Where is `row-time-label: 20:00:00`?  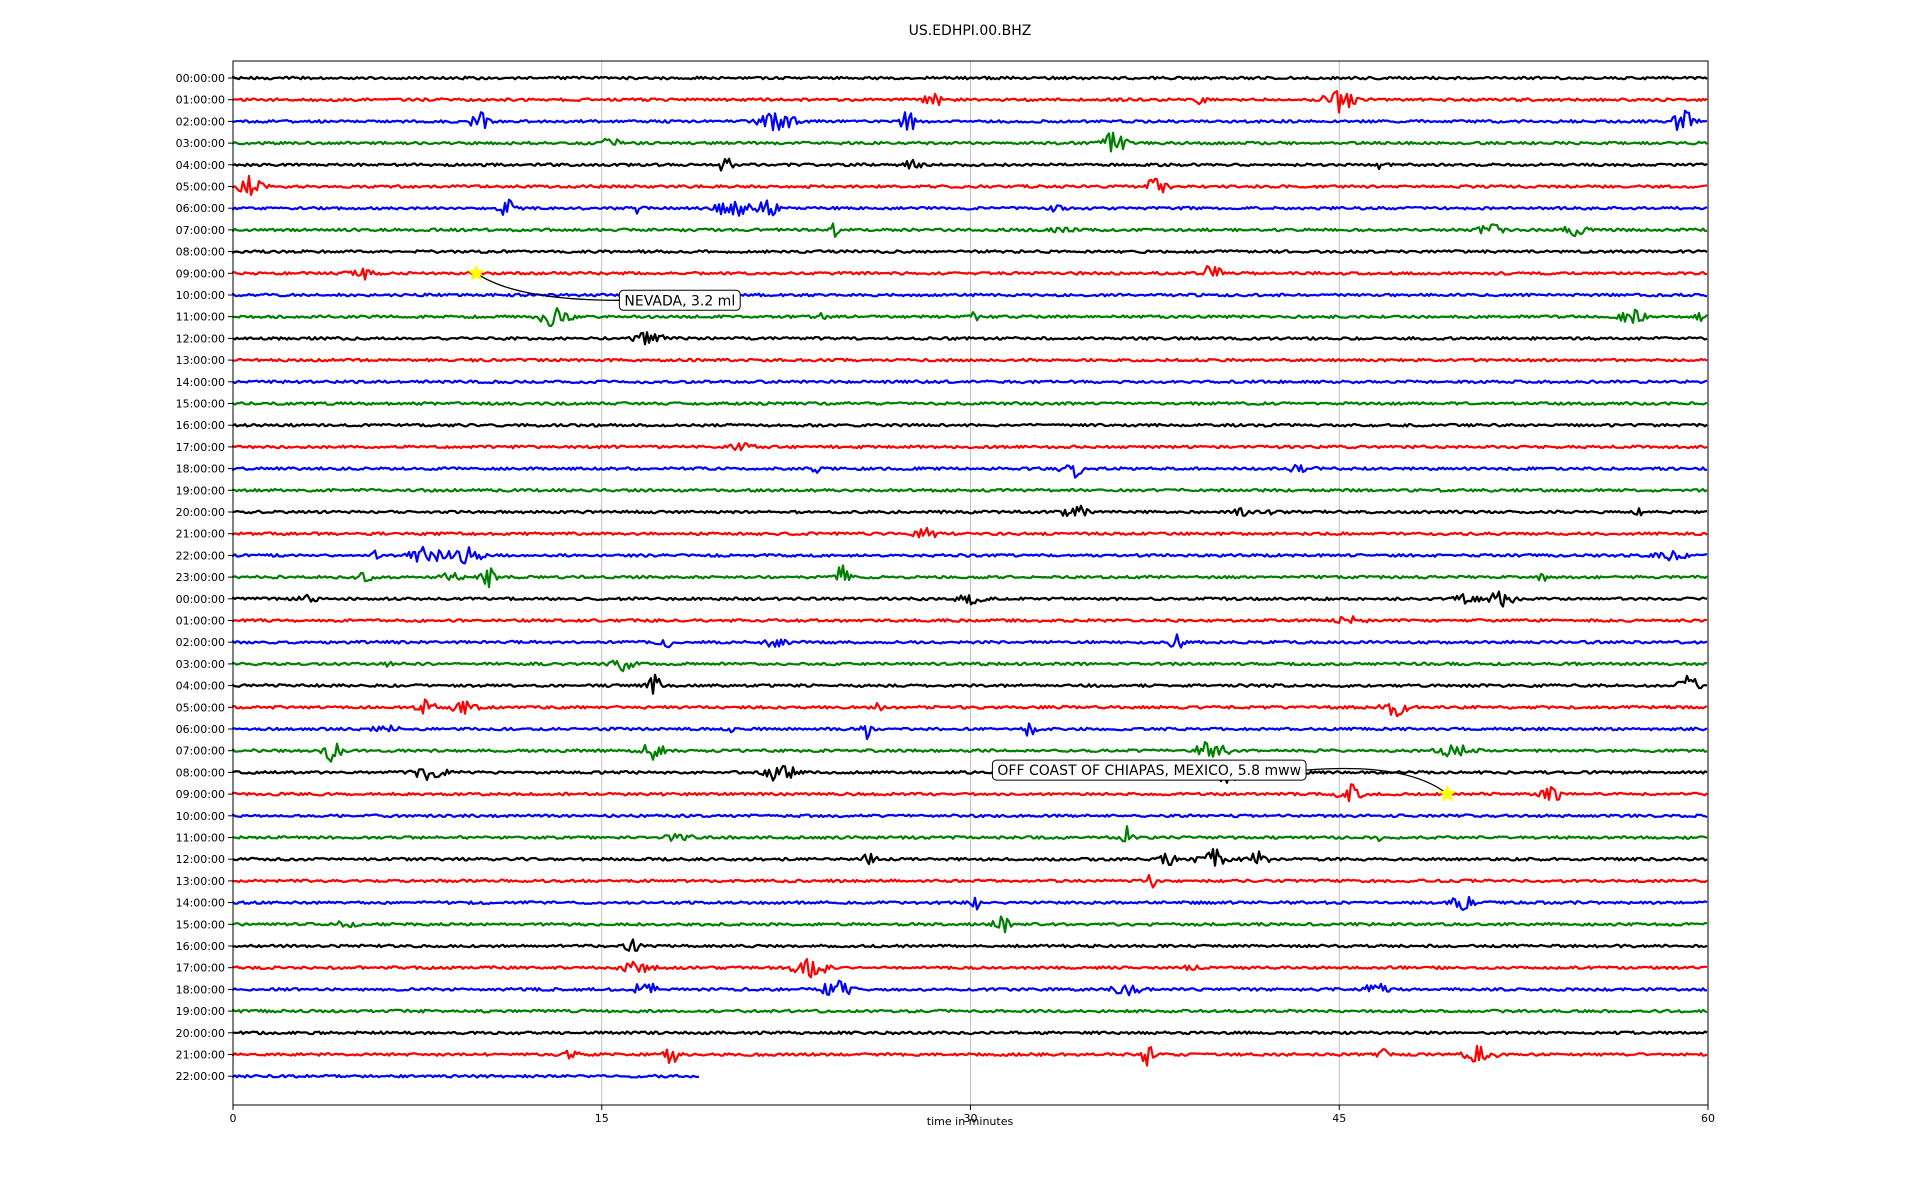 row-time-label: 20:00:00 is located at coordinates (200, 1033).